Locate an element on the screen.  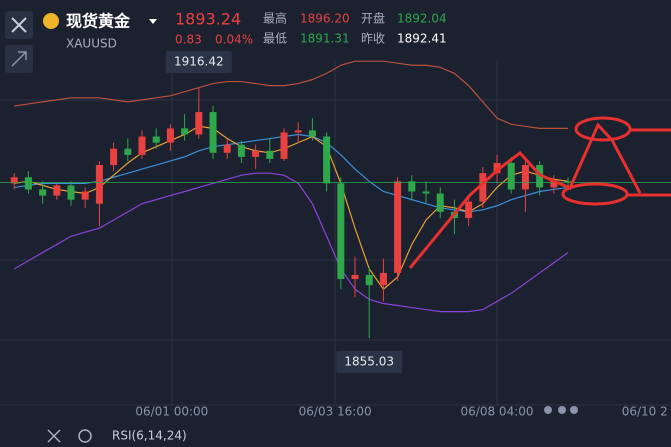
stat-value: 1892.41 is located at coordinates (422, 39).